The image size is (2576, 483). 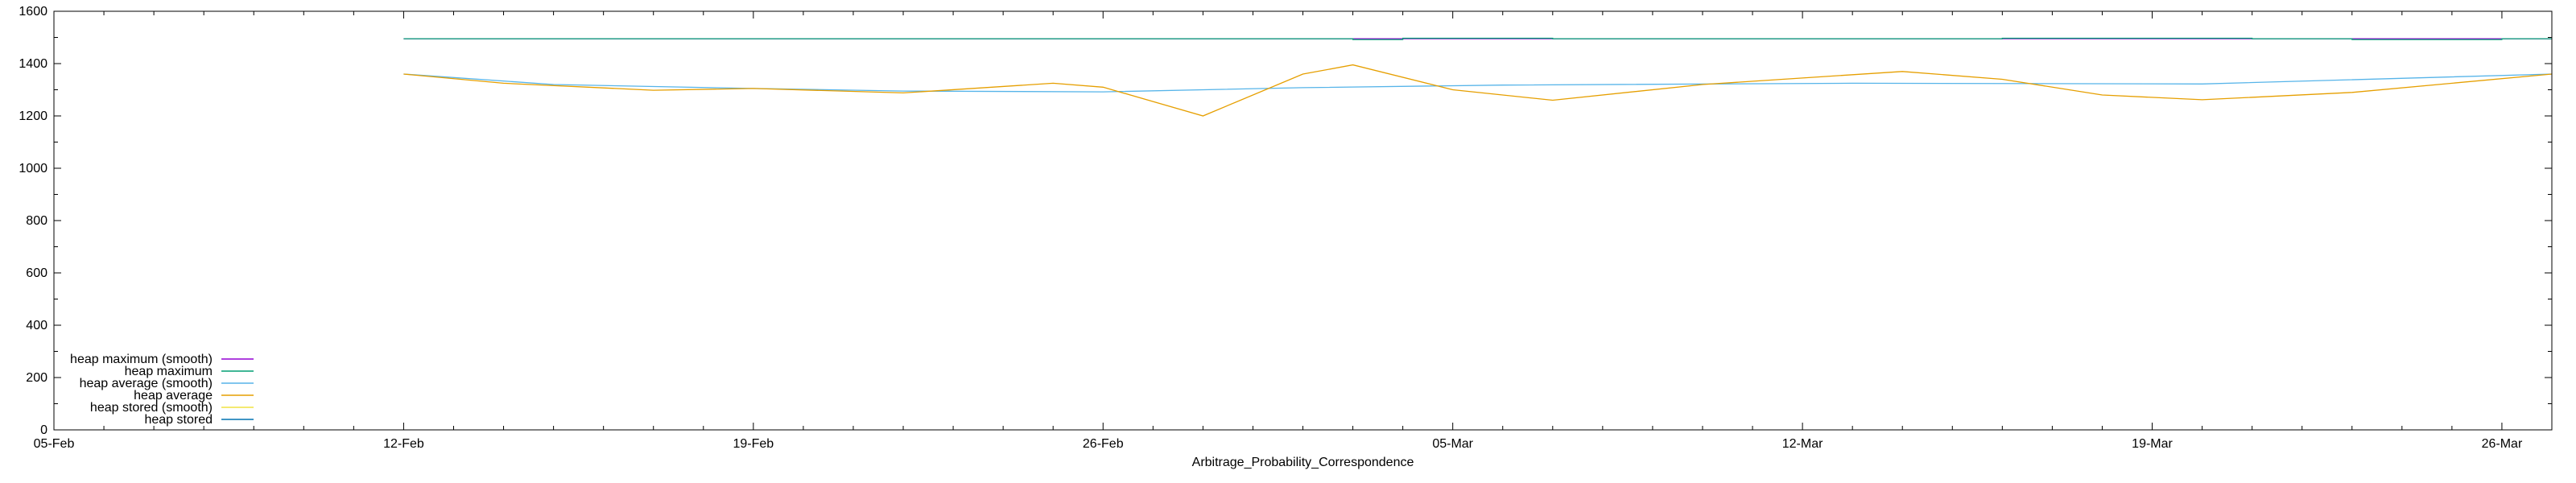 What do you see at coordinates (54, 444) in the screenshot?
I see `x-tick-label: 05-Feb` at bounding box center [54, 444].